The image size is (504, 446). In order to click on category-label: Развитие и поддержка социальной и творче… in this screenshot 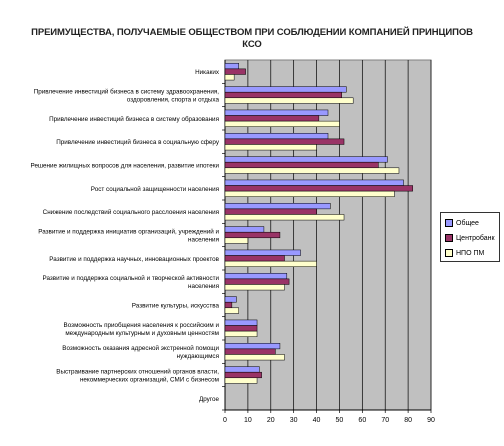, I will do `click(130, 278)`.